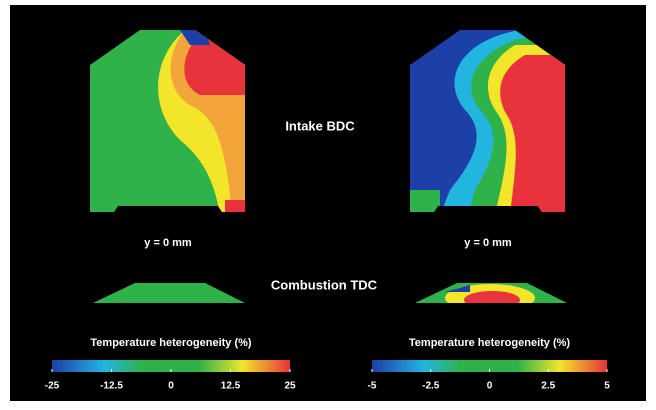  I want to click on row-label: Intake BDC, so click(320, 125).